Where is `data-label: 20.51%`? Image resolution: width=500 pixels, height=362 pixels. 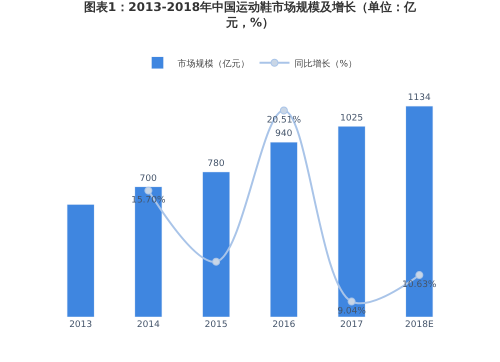 data-label: 20.51% is located at coordinates (284, 121).